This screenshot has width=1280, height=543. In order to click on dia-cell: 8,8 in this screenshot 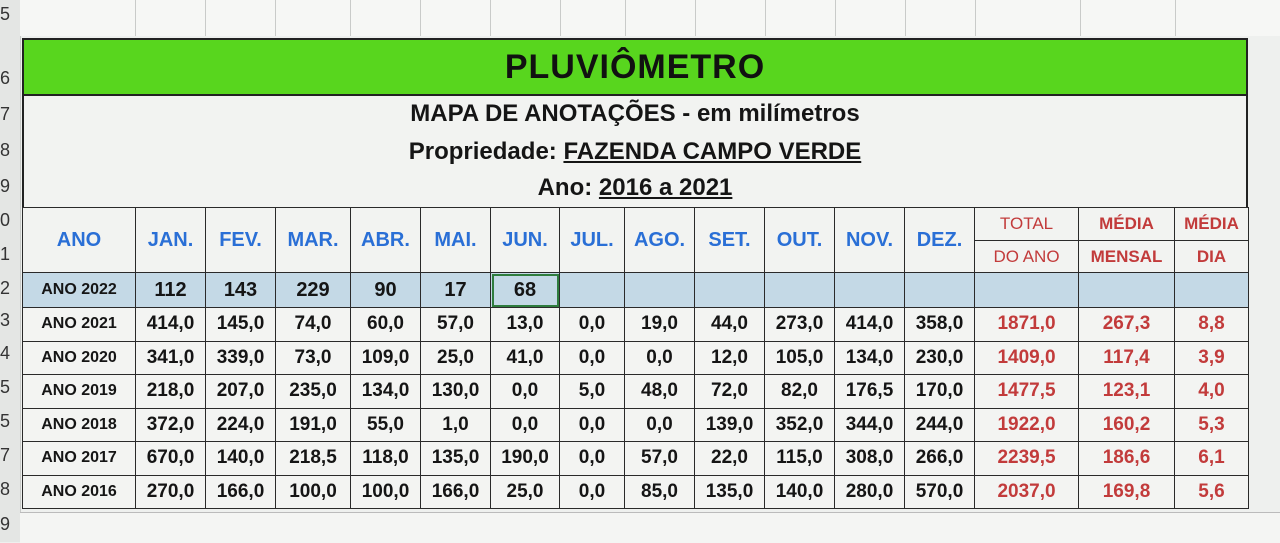, I will do `click(1211, 324)`.